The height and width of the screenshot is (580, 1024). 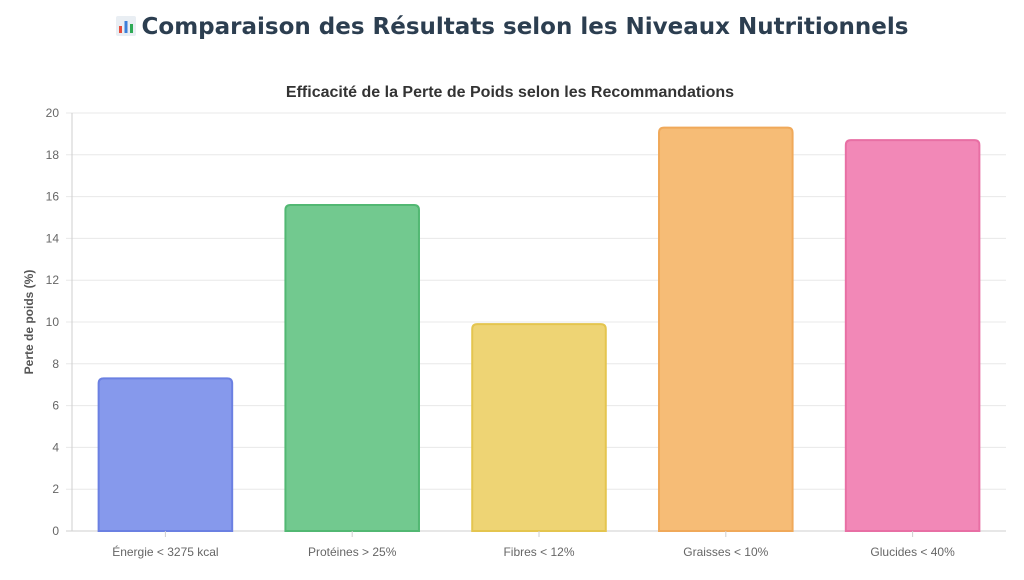 What do you see at coordinates (53, 238) in the screenshot?
I see `y-tick-label: 14` at bounding box center [53, 238].